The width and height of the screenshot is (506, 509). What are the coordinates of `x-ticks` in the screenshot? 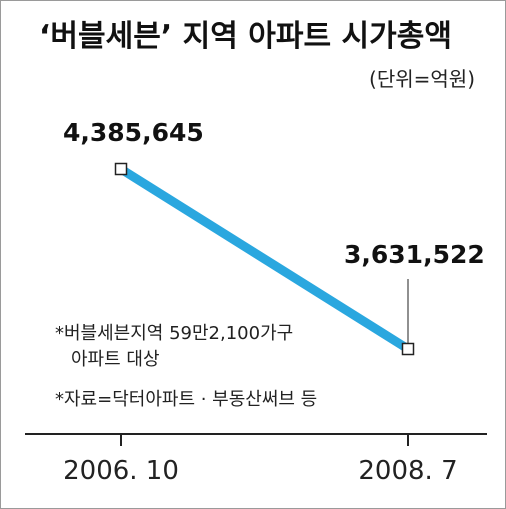 It's located at (264, 440).